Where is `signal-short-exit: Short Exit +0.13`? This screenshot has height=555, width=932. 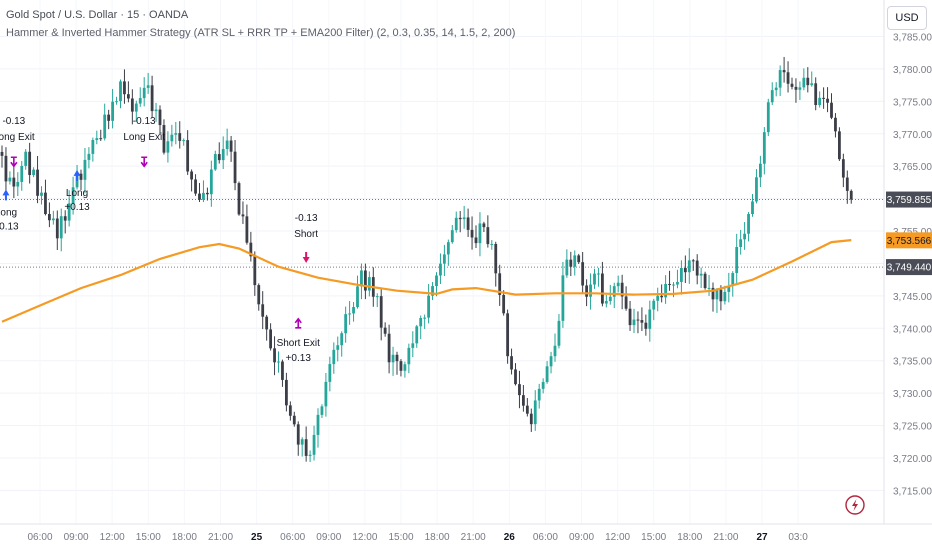
signal-short-exit: Short Exit +0.13 is located at coordinates (299, 340).